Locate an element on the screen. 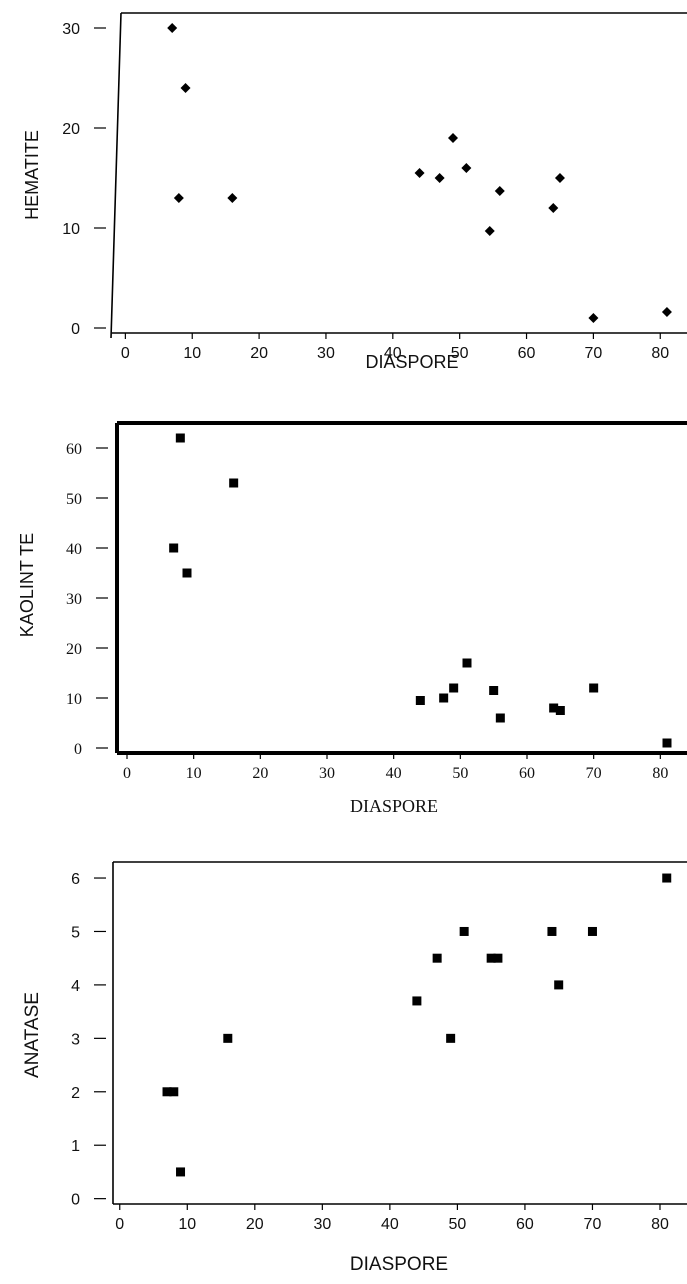  y-axis-label: KAOLINT TE is located at coordinates (27, 585).